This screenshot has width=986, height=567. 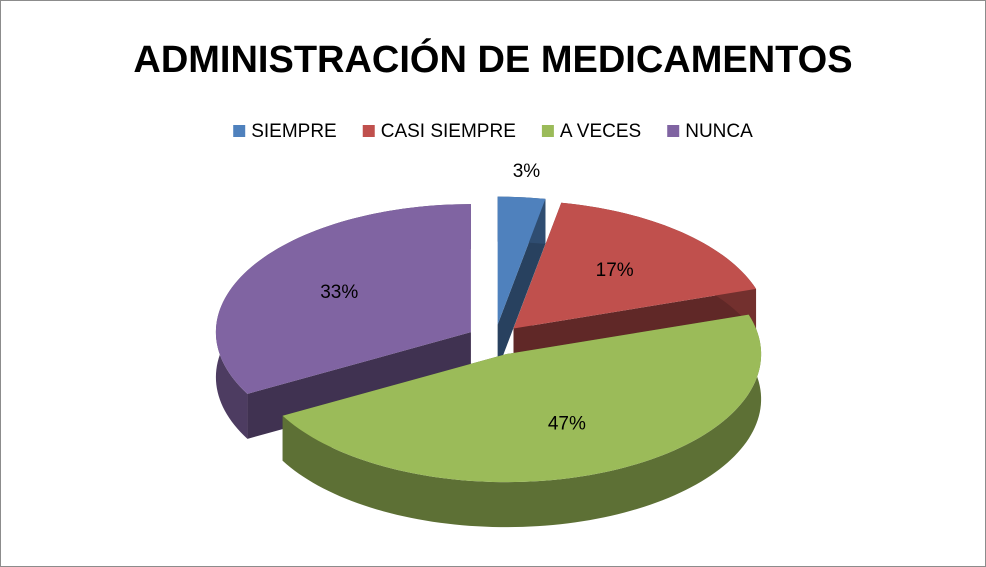 I want to click on legend-item: CASI SIEMPRE, so click(x=439, y=131).